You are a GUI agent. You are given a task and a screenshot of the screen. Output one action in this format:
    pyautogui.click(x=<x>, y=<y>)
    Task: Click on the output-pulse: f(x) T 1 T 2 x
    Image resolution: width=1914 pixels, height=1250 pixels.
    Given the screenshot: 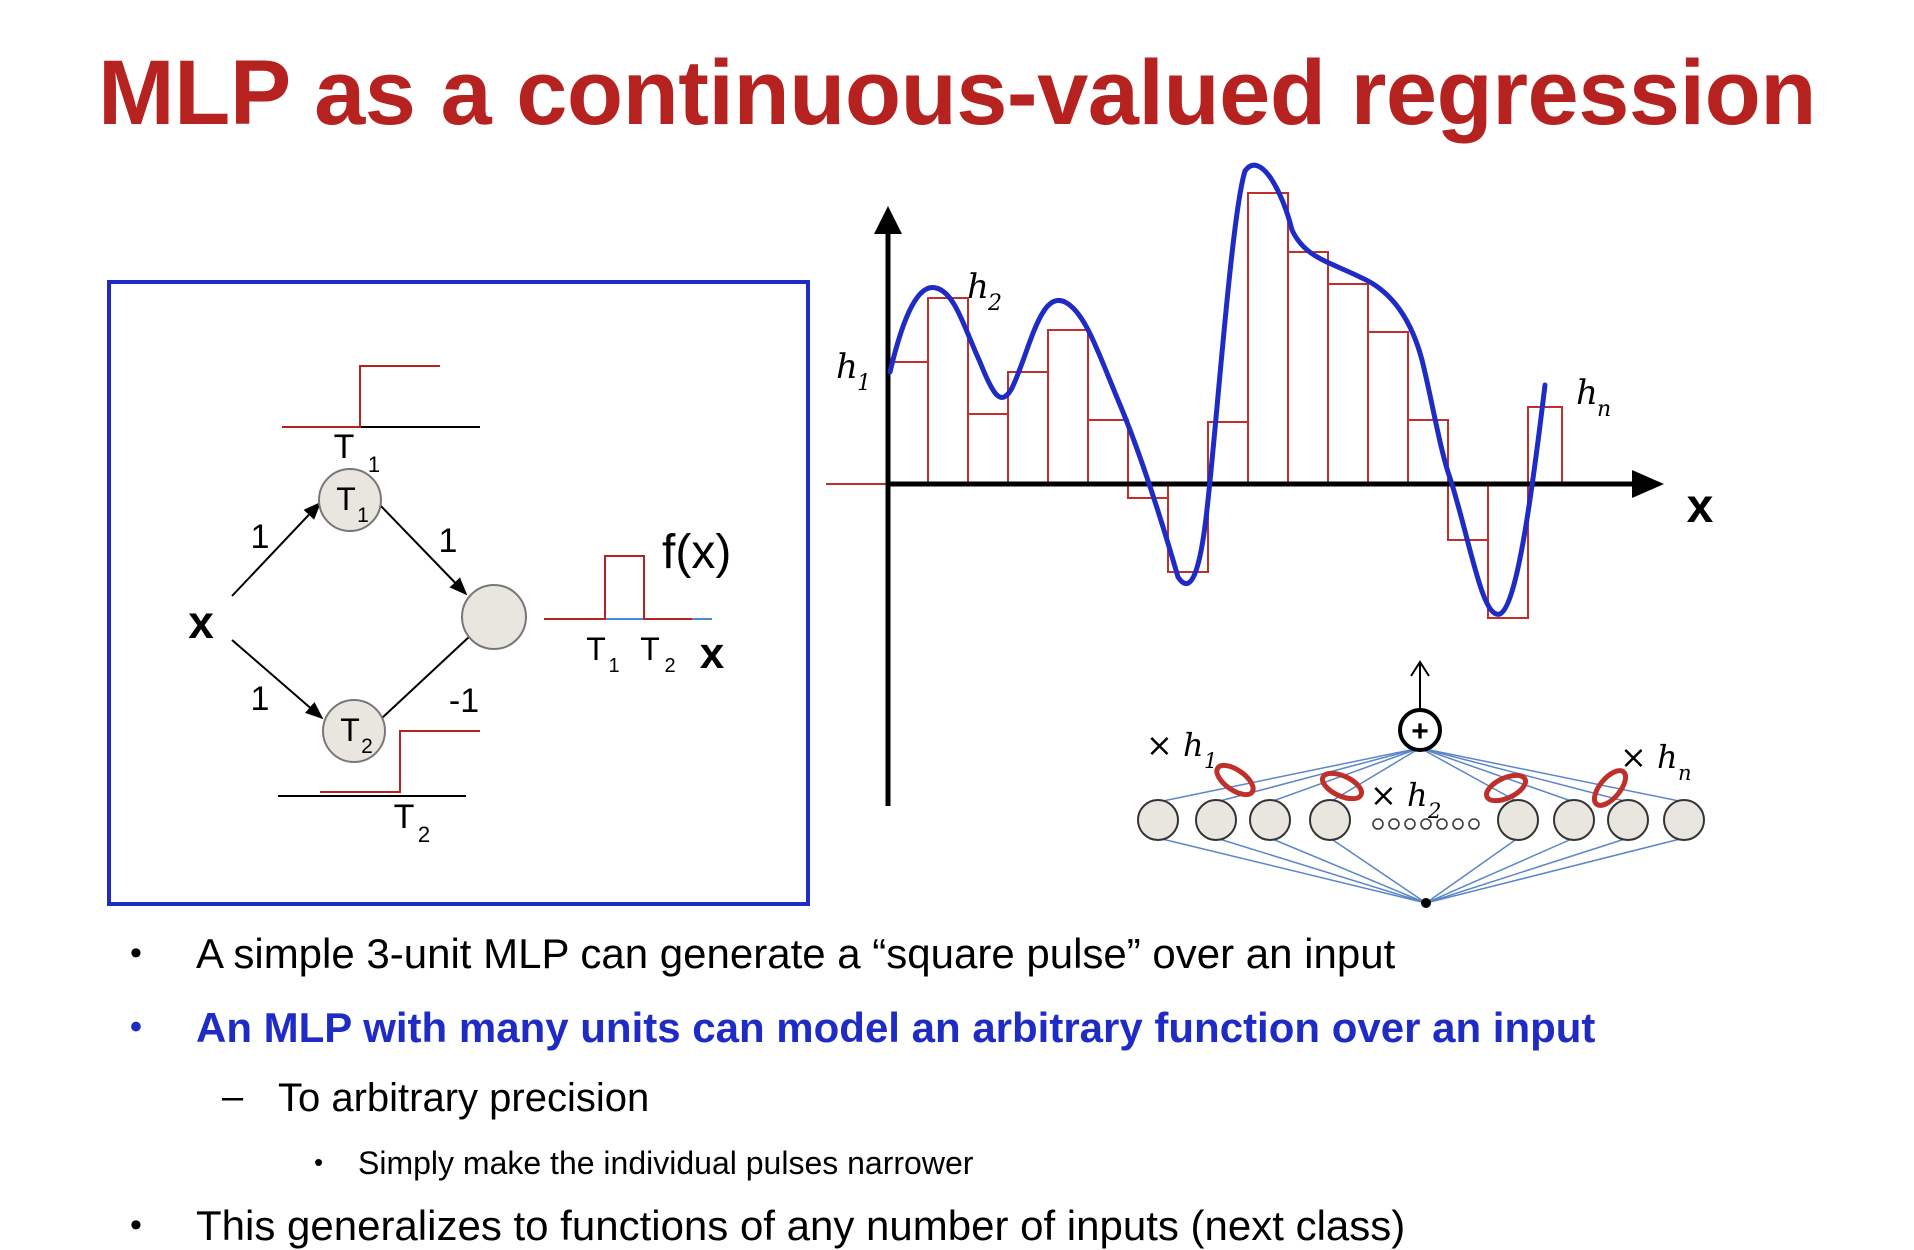 What is the action you would take?
    pyautogui.click(x=637, y=602)
    